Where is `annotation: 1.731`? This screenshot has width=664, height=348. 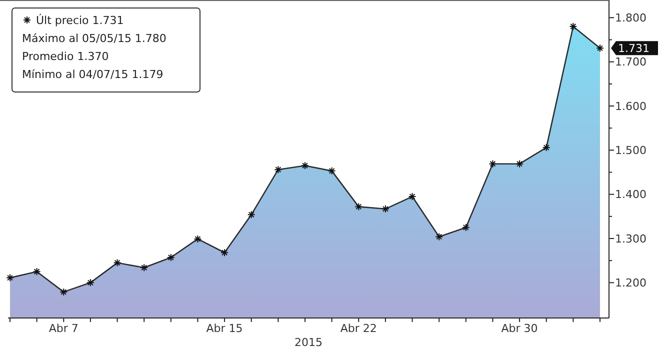
annotation: 1.731 is located at coordinates (108, 20).